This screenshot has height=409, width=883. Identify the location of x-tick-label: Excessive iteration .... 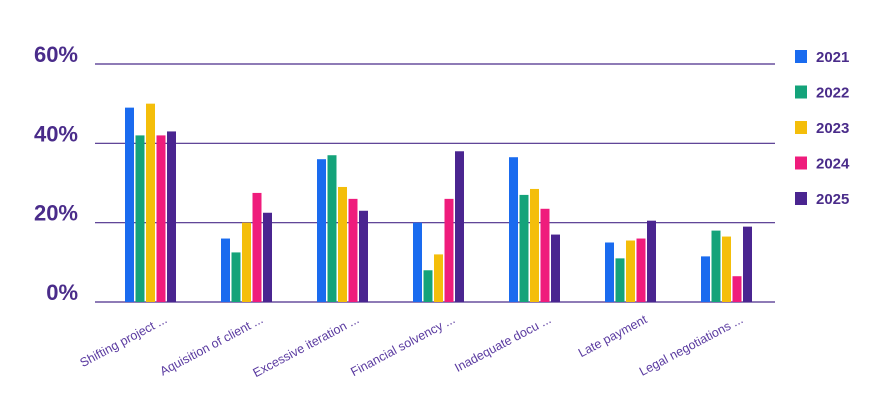
(306, 346).